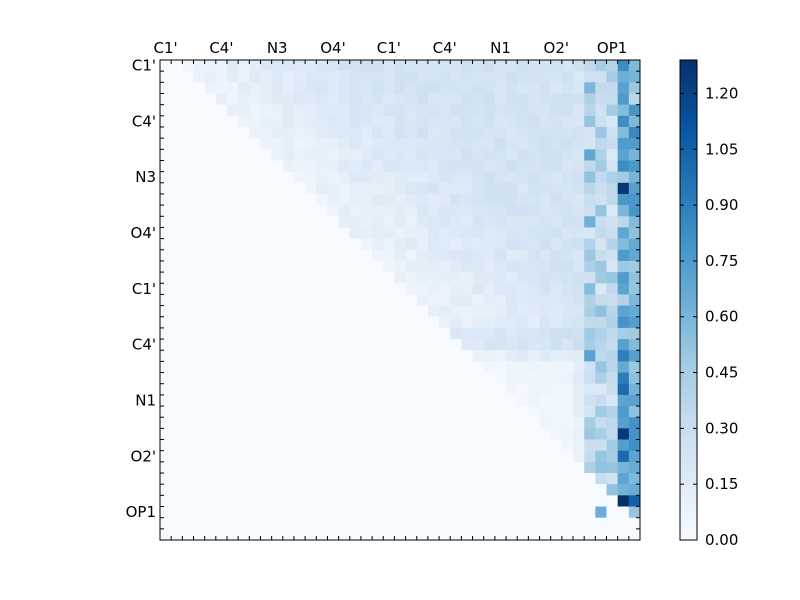 Image resolution: width=800 pixels, height=600 pixels. I want to click on y-tick-label: C1', so click(144, 66).